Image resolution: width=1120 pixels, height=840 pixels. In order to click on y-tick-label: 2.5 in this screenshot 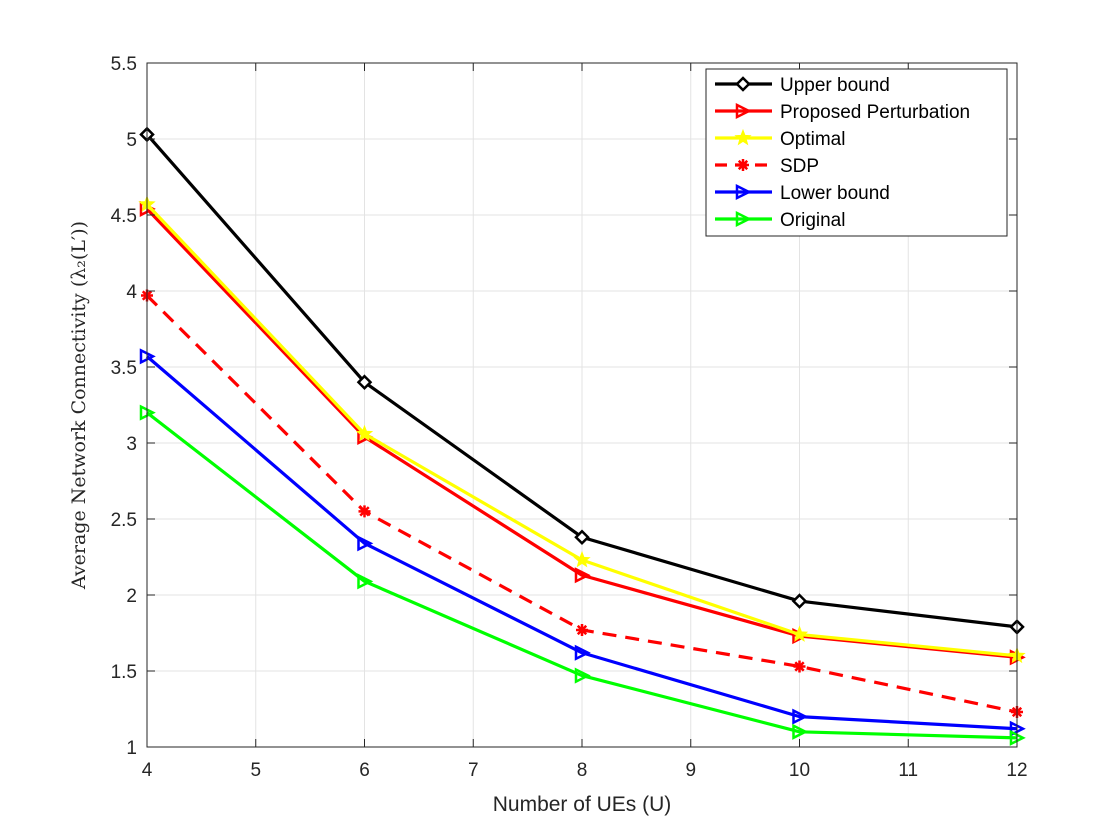, I will do `click(124, 520)`.